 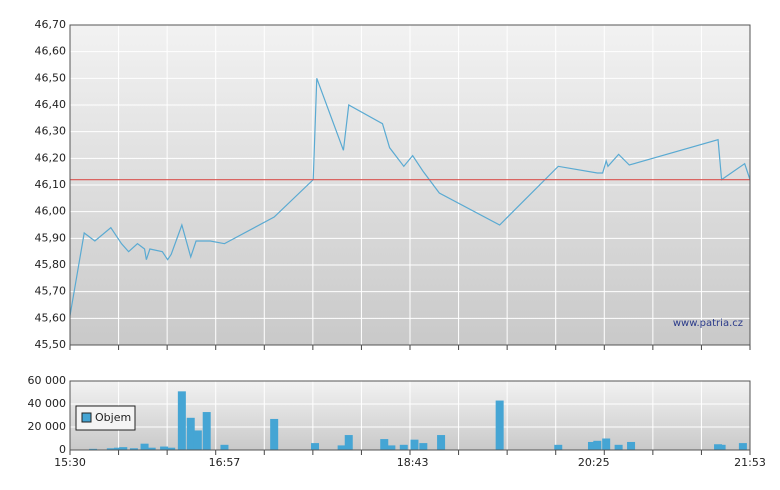 I want to click on legend-swatch, so click(x=86, y=417).